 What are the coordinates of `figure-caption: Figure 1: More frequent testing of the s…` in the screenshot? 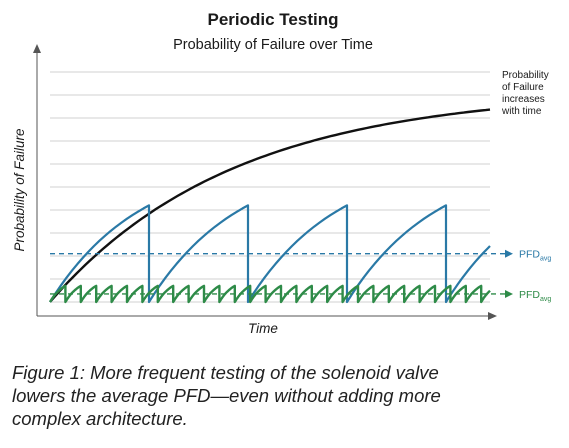 It's located at (284, 395).